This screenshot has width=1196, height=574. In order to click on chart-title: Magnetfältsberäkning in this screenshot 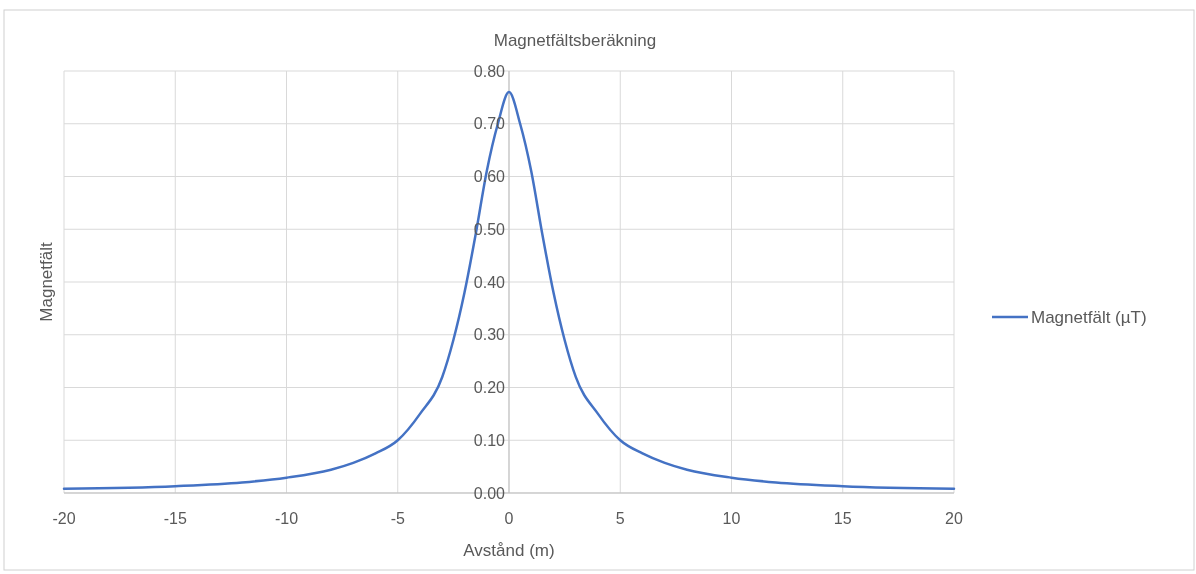, I will do `click(575, 40)`.